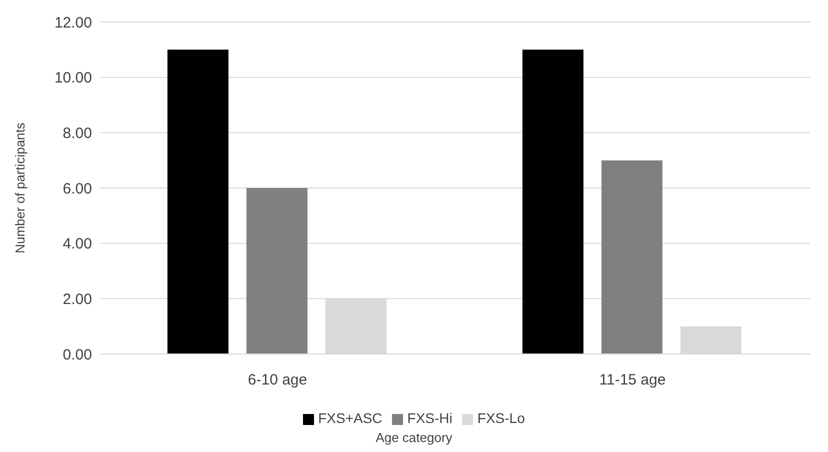 The image size is (828, 452). Describe the element at coordinates (501, 418) in the screenshot. I see `legend-label: FXS-Lo` at that location.